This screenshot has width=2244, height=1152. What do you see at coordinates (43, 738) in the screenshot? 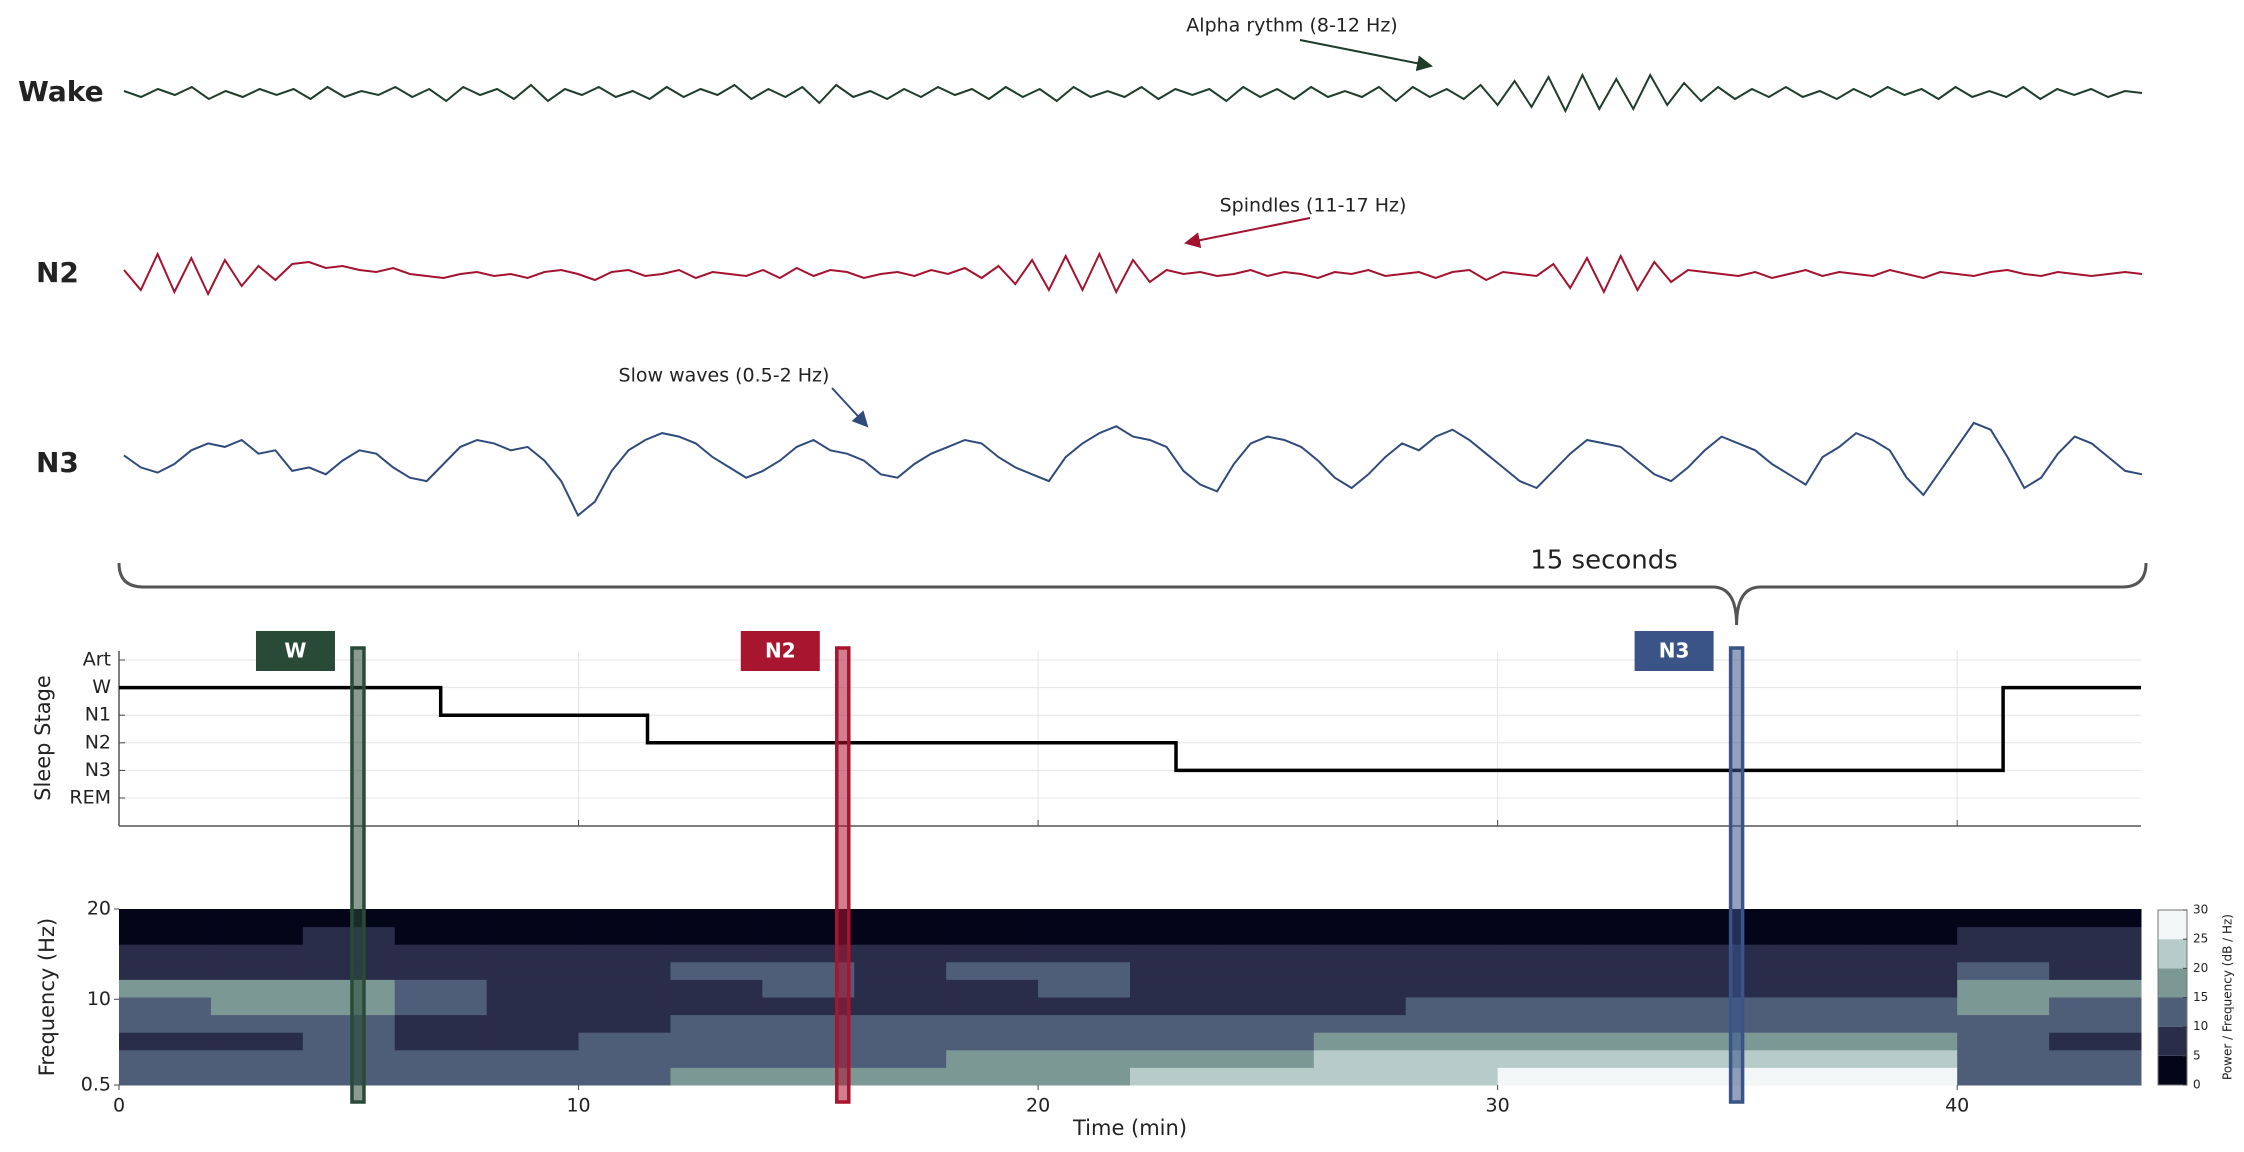
I see `y-axis-label: Sleep Stage` at bounding box center [43, 738].